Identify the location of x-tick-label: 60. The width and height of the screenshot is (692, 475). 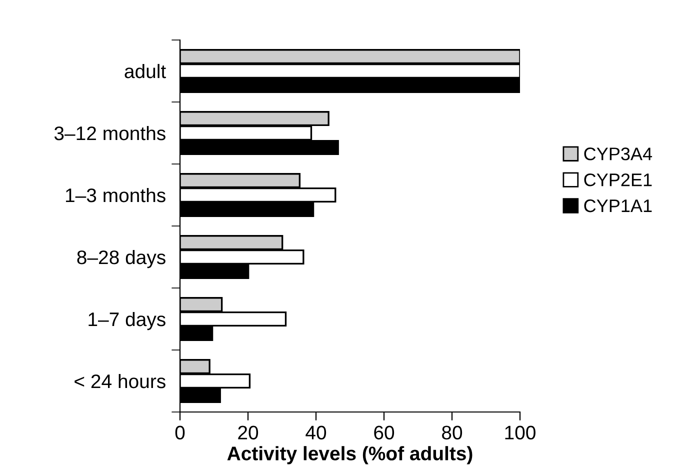
(384, 433).